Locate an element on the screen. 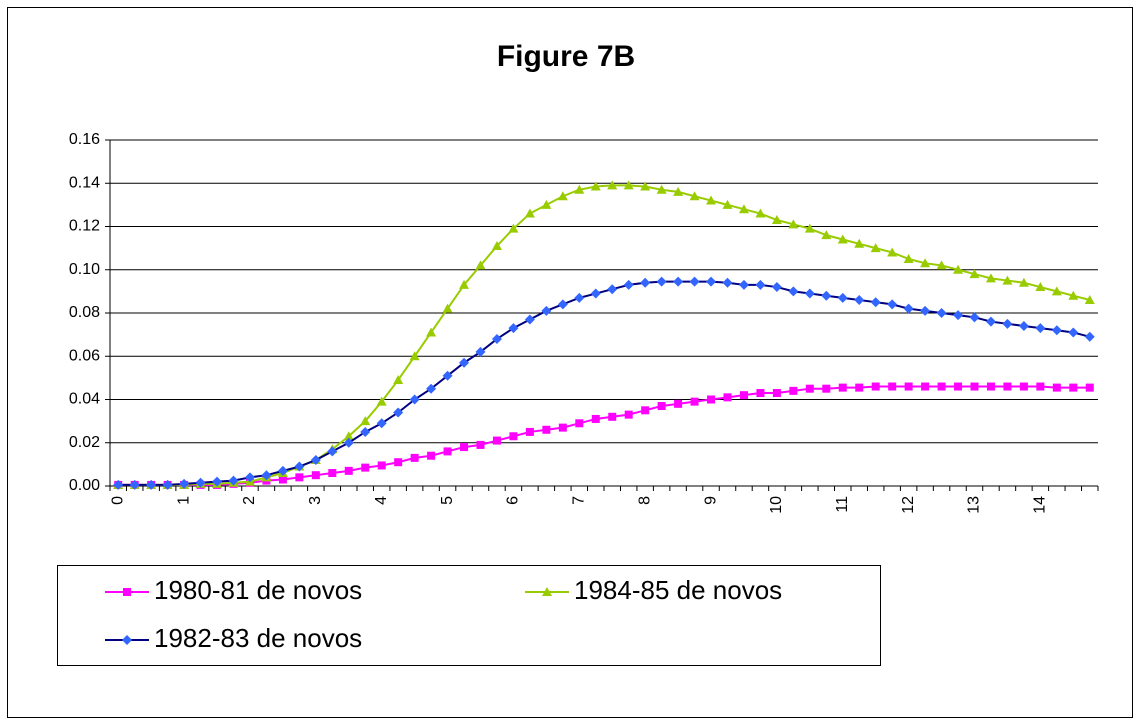 The width and height of the screenshot is (1140, 725). x-tick-label: 13 is located at coordinates (974, 505).